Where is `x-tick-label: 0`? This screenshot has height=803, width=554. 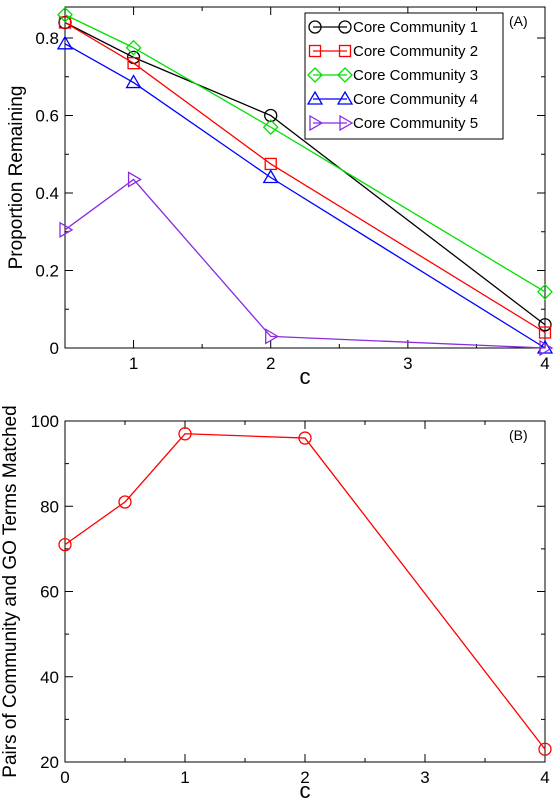 x-tick-label: 0 is located at coordinates (64, 777).